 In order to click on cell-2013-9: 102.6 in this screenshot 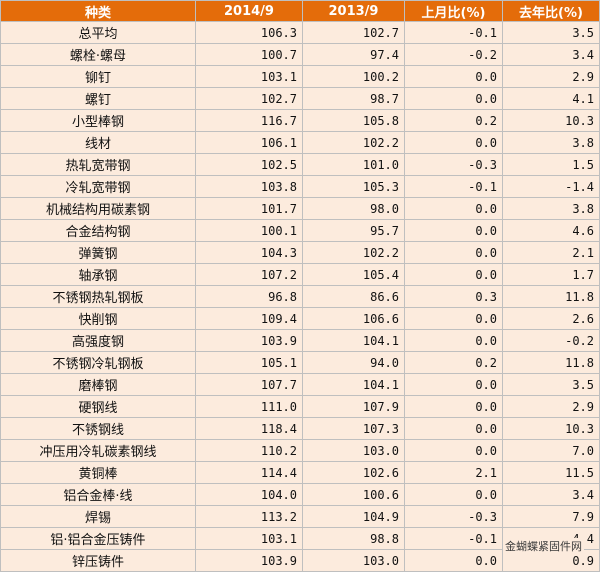, I will do `click(353, 472)`.